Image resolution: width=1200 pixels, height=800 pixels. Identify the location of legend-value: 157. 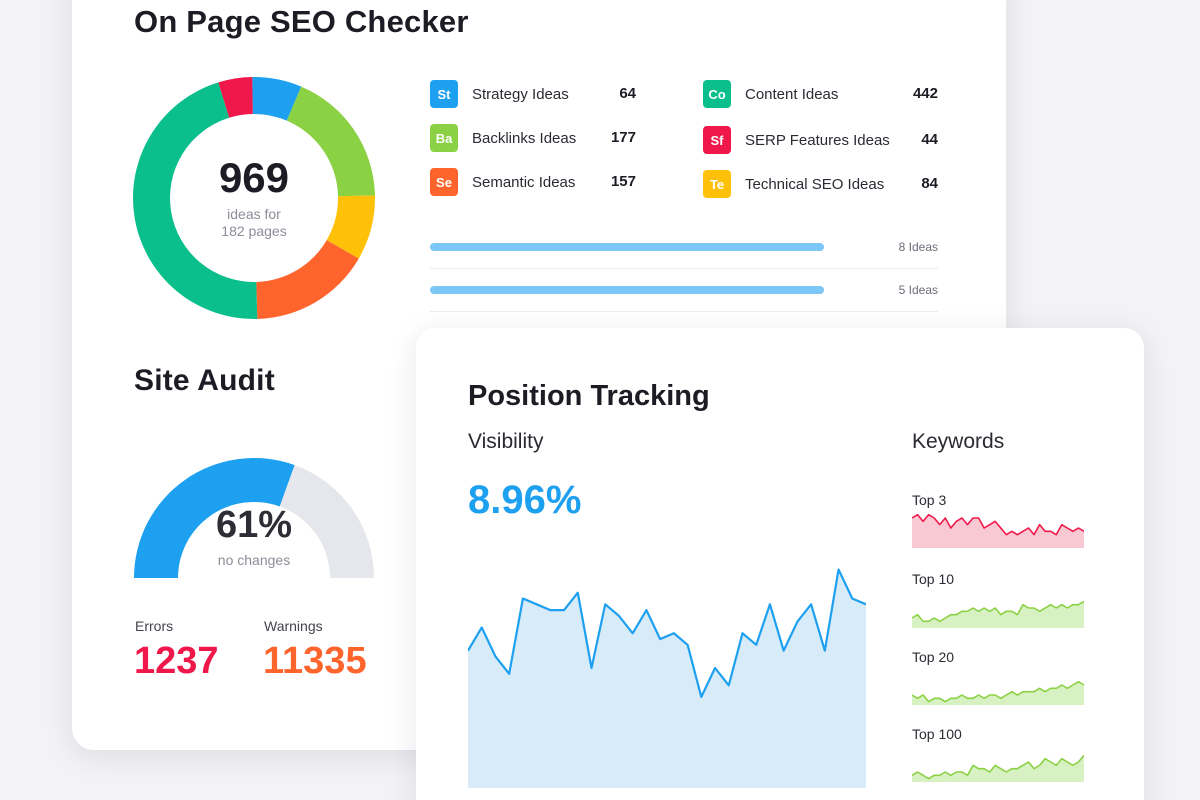
(623, 181).